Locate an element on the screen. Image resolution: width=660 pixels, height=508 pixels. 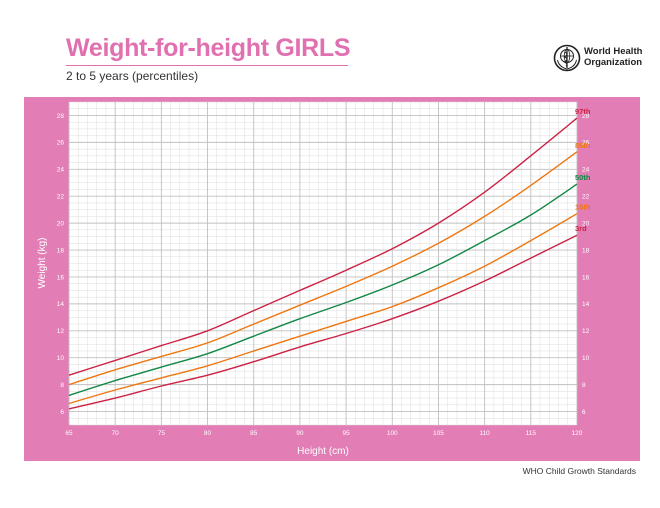
y-tick-label-left: 14 is located at coordinates (61, 304).